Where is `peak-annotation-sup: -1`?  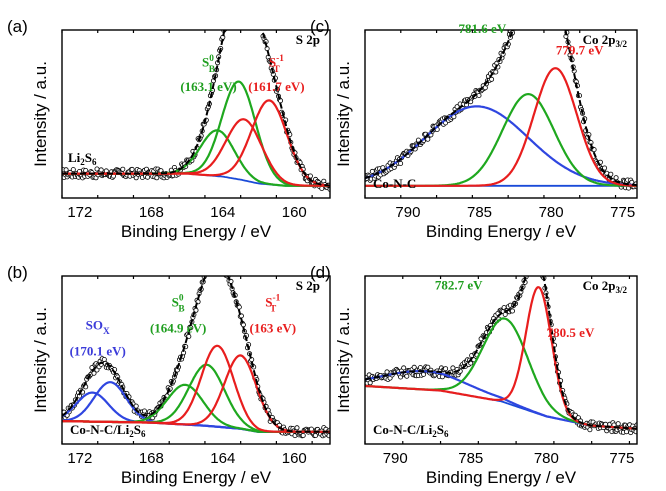
peak-annotation-sup: -1 is located at coordinates (277, 299).